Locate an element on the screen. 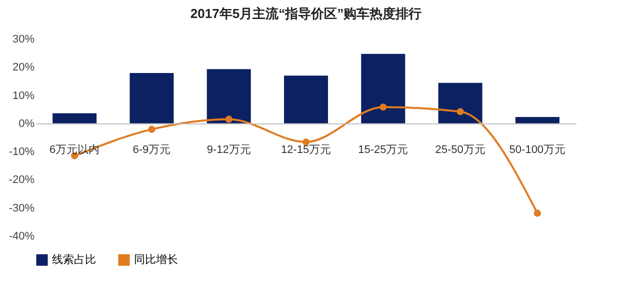 The image size is (620, 295). x-tick-label: 12-15万元 is located at coordinates (306, 150).